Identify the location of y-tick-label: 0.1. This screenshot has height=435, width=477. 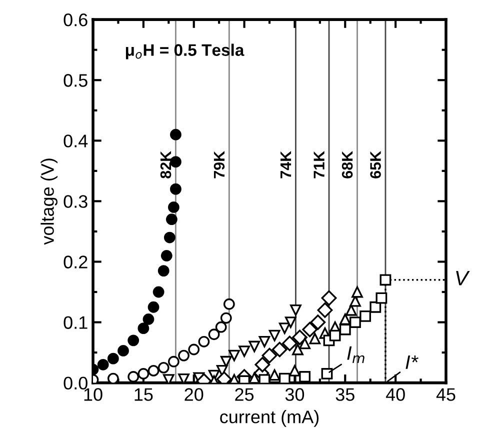
(76, 322).